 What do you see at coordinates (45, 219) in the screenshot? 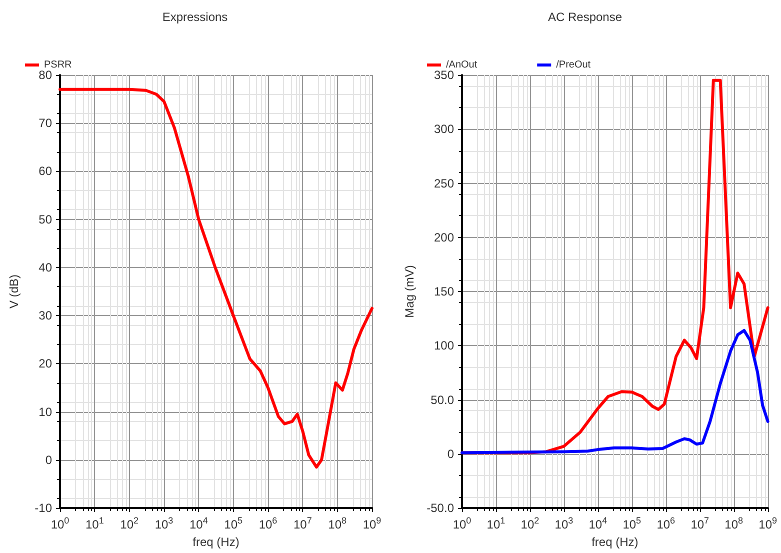
I see `y-tick-label: 50` at bounding box center [45, 219].